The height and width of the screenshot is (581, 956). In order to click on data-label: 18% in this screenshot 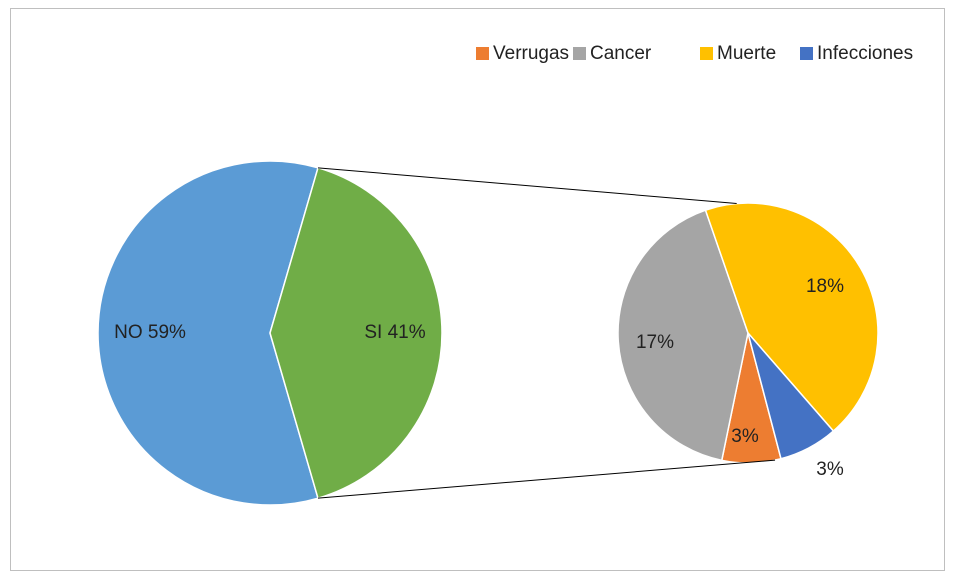, I will do `click(825, 286)`.